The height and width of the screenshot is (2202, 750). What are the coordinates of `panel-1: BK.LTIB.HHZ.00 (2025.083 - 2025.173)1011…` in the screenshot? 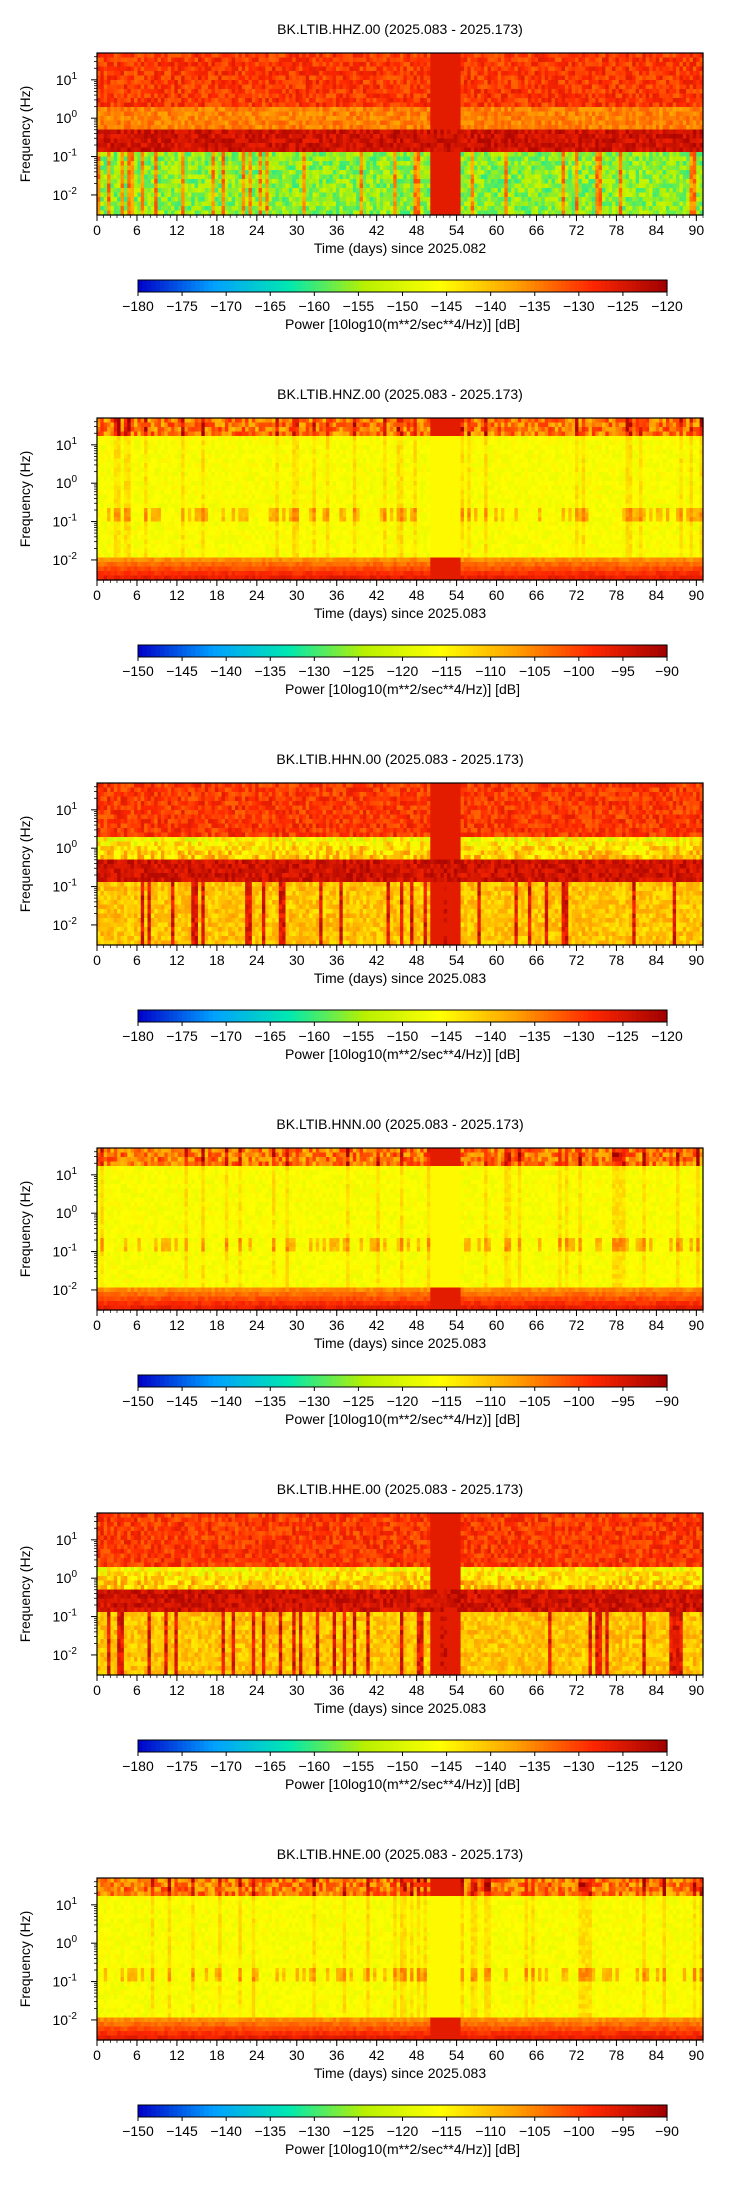 It's located at (360, 176).